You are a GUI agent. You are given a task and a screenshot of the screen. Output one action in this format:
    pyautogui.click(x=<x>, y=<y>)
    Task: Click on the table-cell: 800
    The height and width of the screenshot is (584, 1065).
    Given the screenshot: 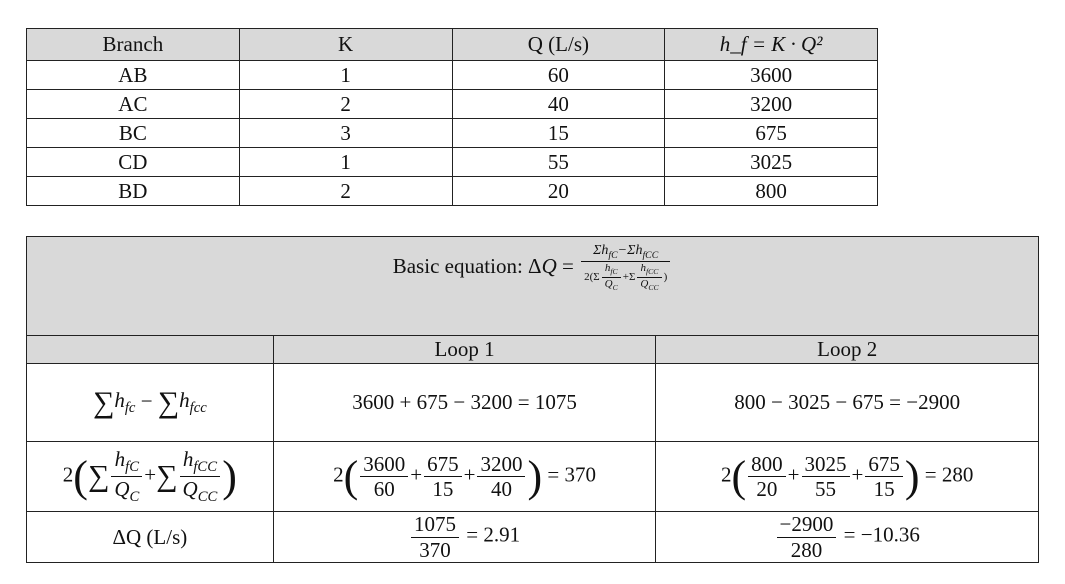 What is the action you would take?
    pyautogui.click(x=771, y=191)
    